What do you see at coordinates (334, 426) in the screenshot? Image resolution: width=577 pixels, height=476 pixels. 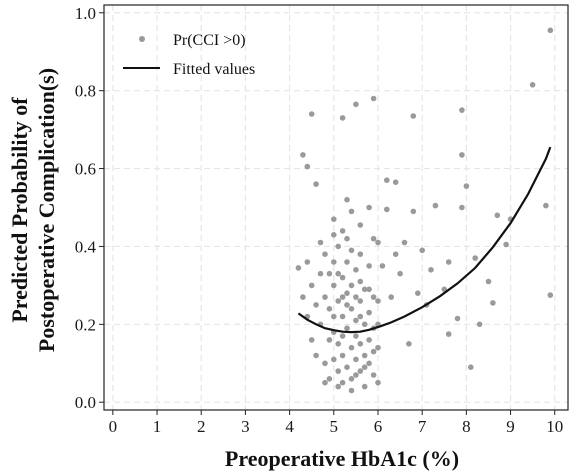 I see `x-tick-label: 5` at bounding box center [334, 426].